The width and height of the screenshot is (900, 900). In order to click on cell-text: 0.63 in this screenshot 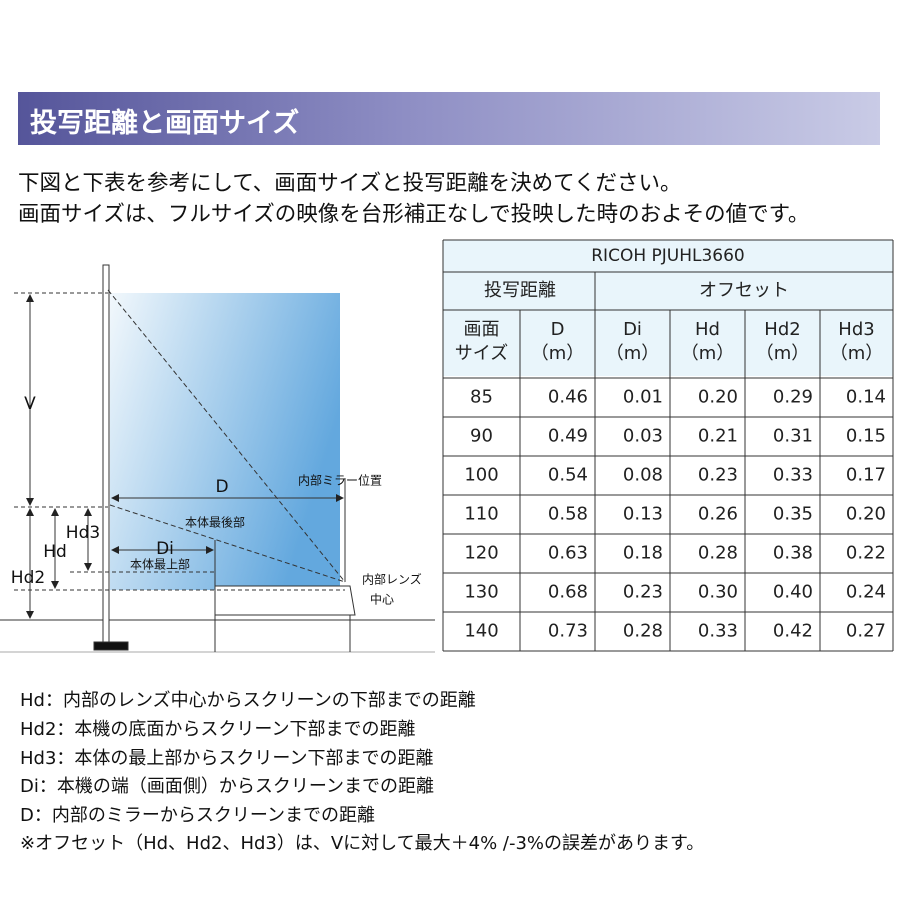, I will do `click(568, 553)`.